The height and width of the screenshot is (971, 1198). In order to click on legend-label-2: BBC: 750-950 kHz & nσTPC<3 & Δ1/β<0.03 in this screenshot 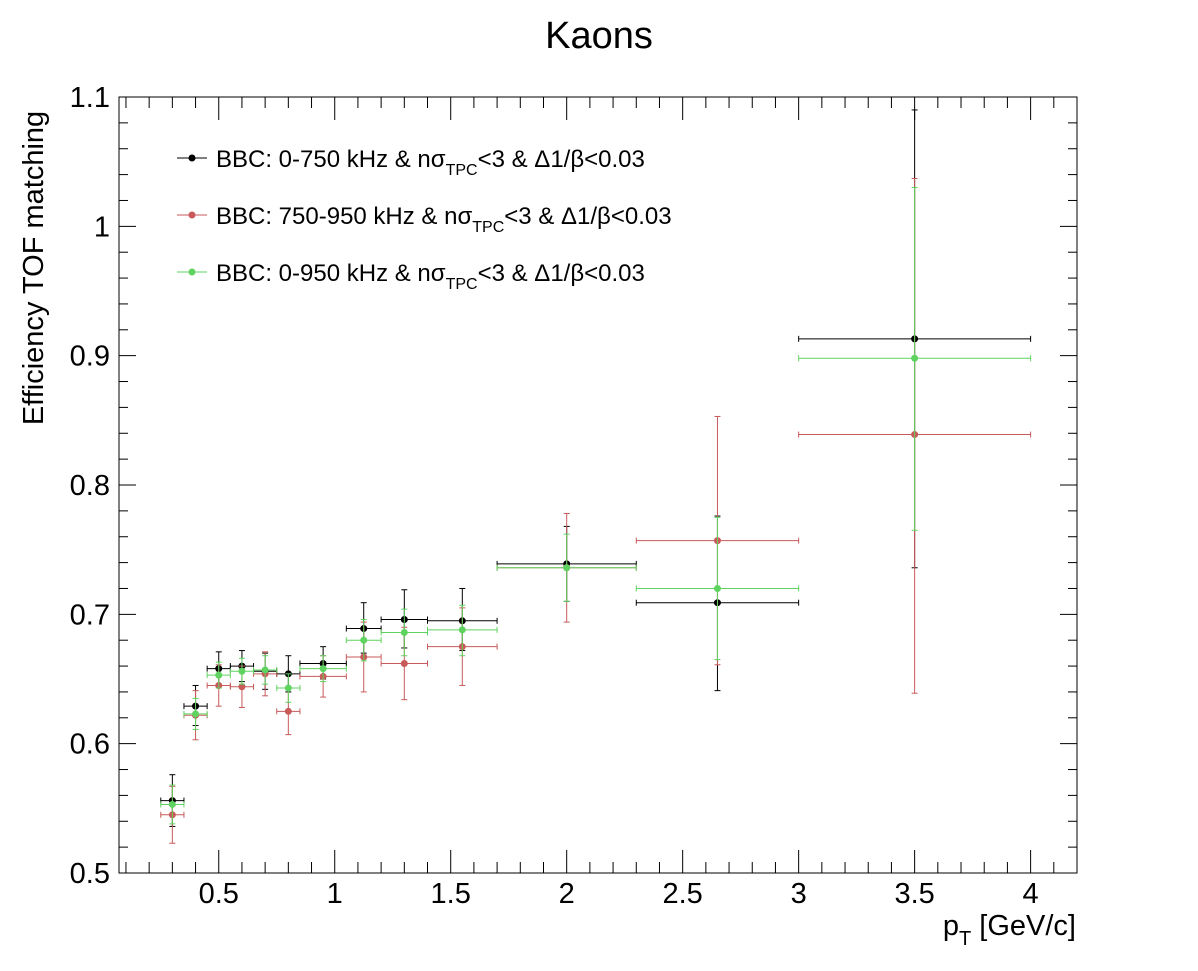, I will do `click(444, 219)`.